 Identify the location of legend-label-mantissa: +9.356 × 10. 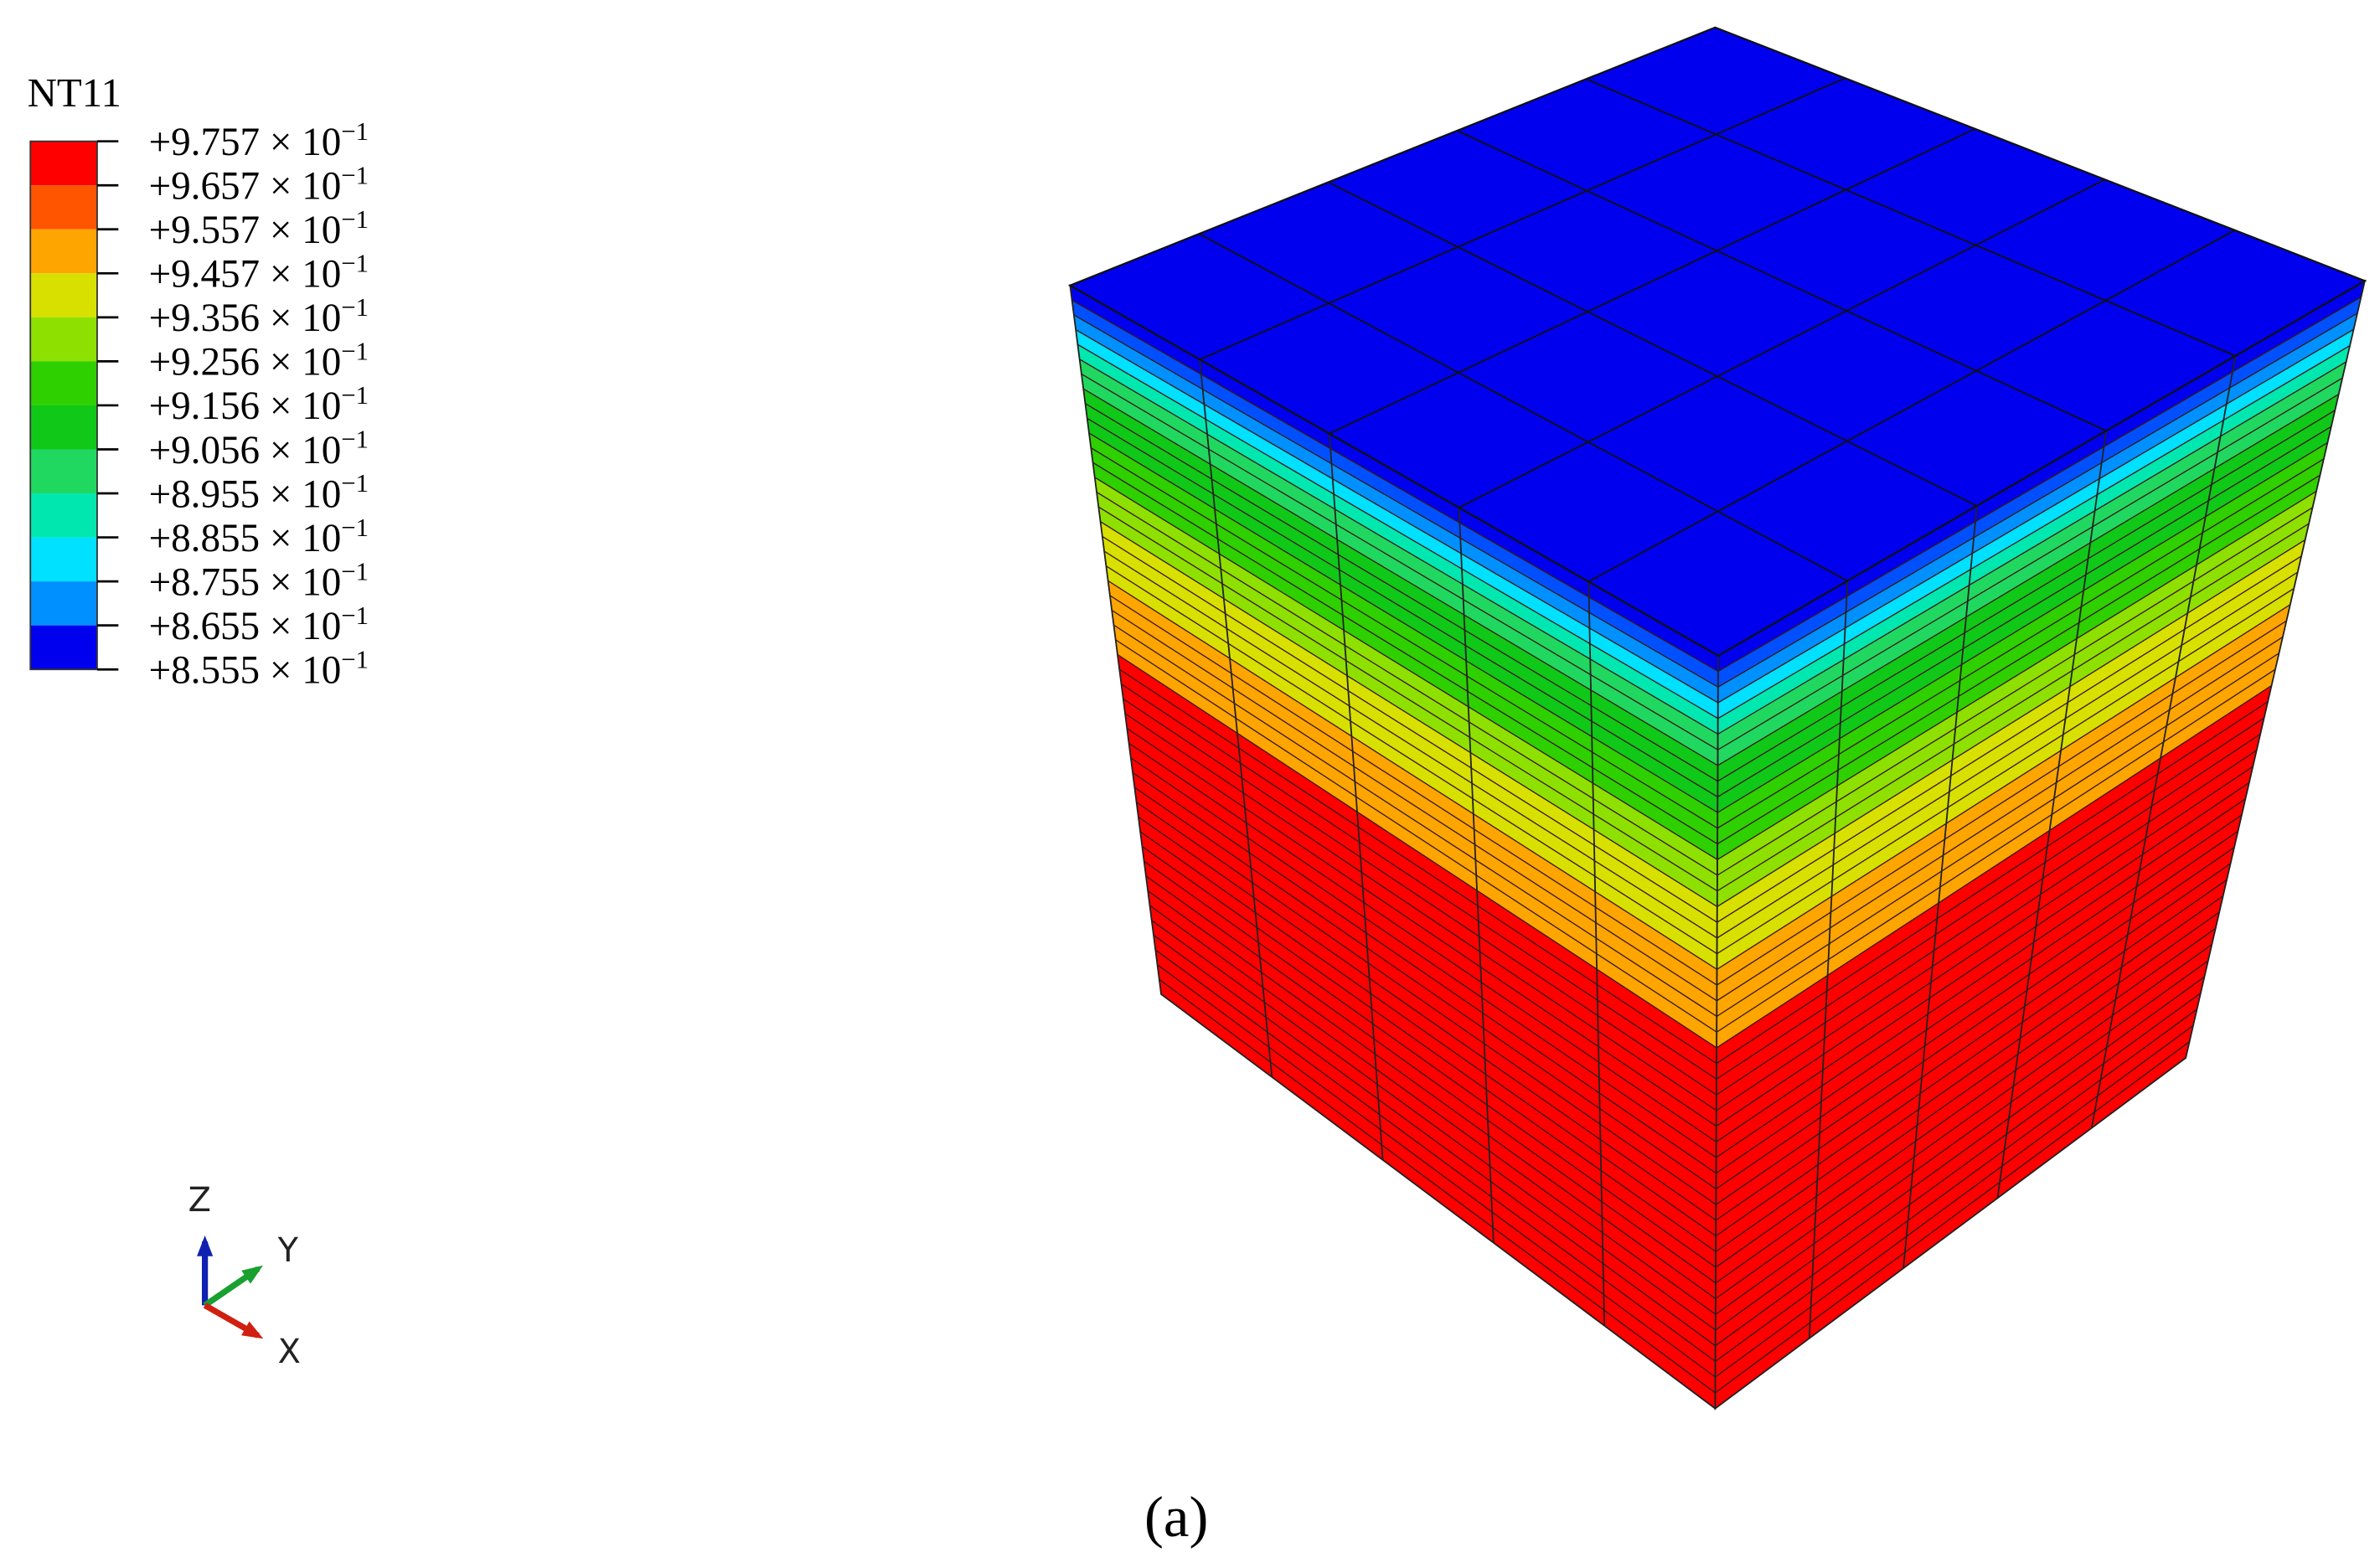
(245, 319).